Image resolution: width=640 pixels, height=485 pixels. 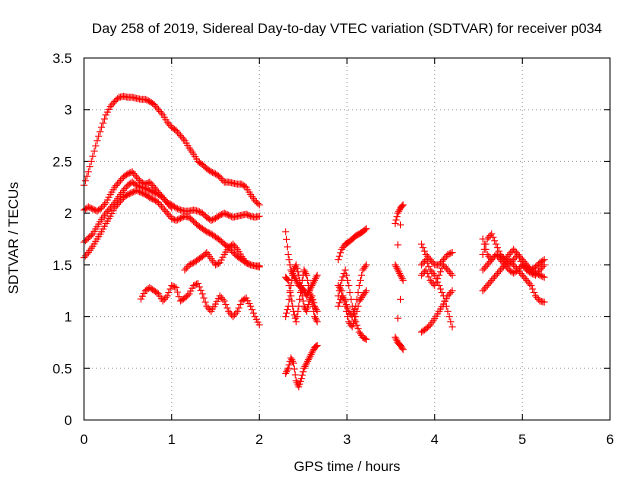 What do you see at coordinates (68, 213) in the screenshot?
I see `y-tick-label: 2` at bounding box center [68, 213].